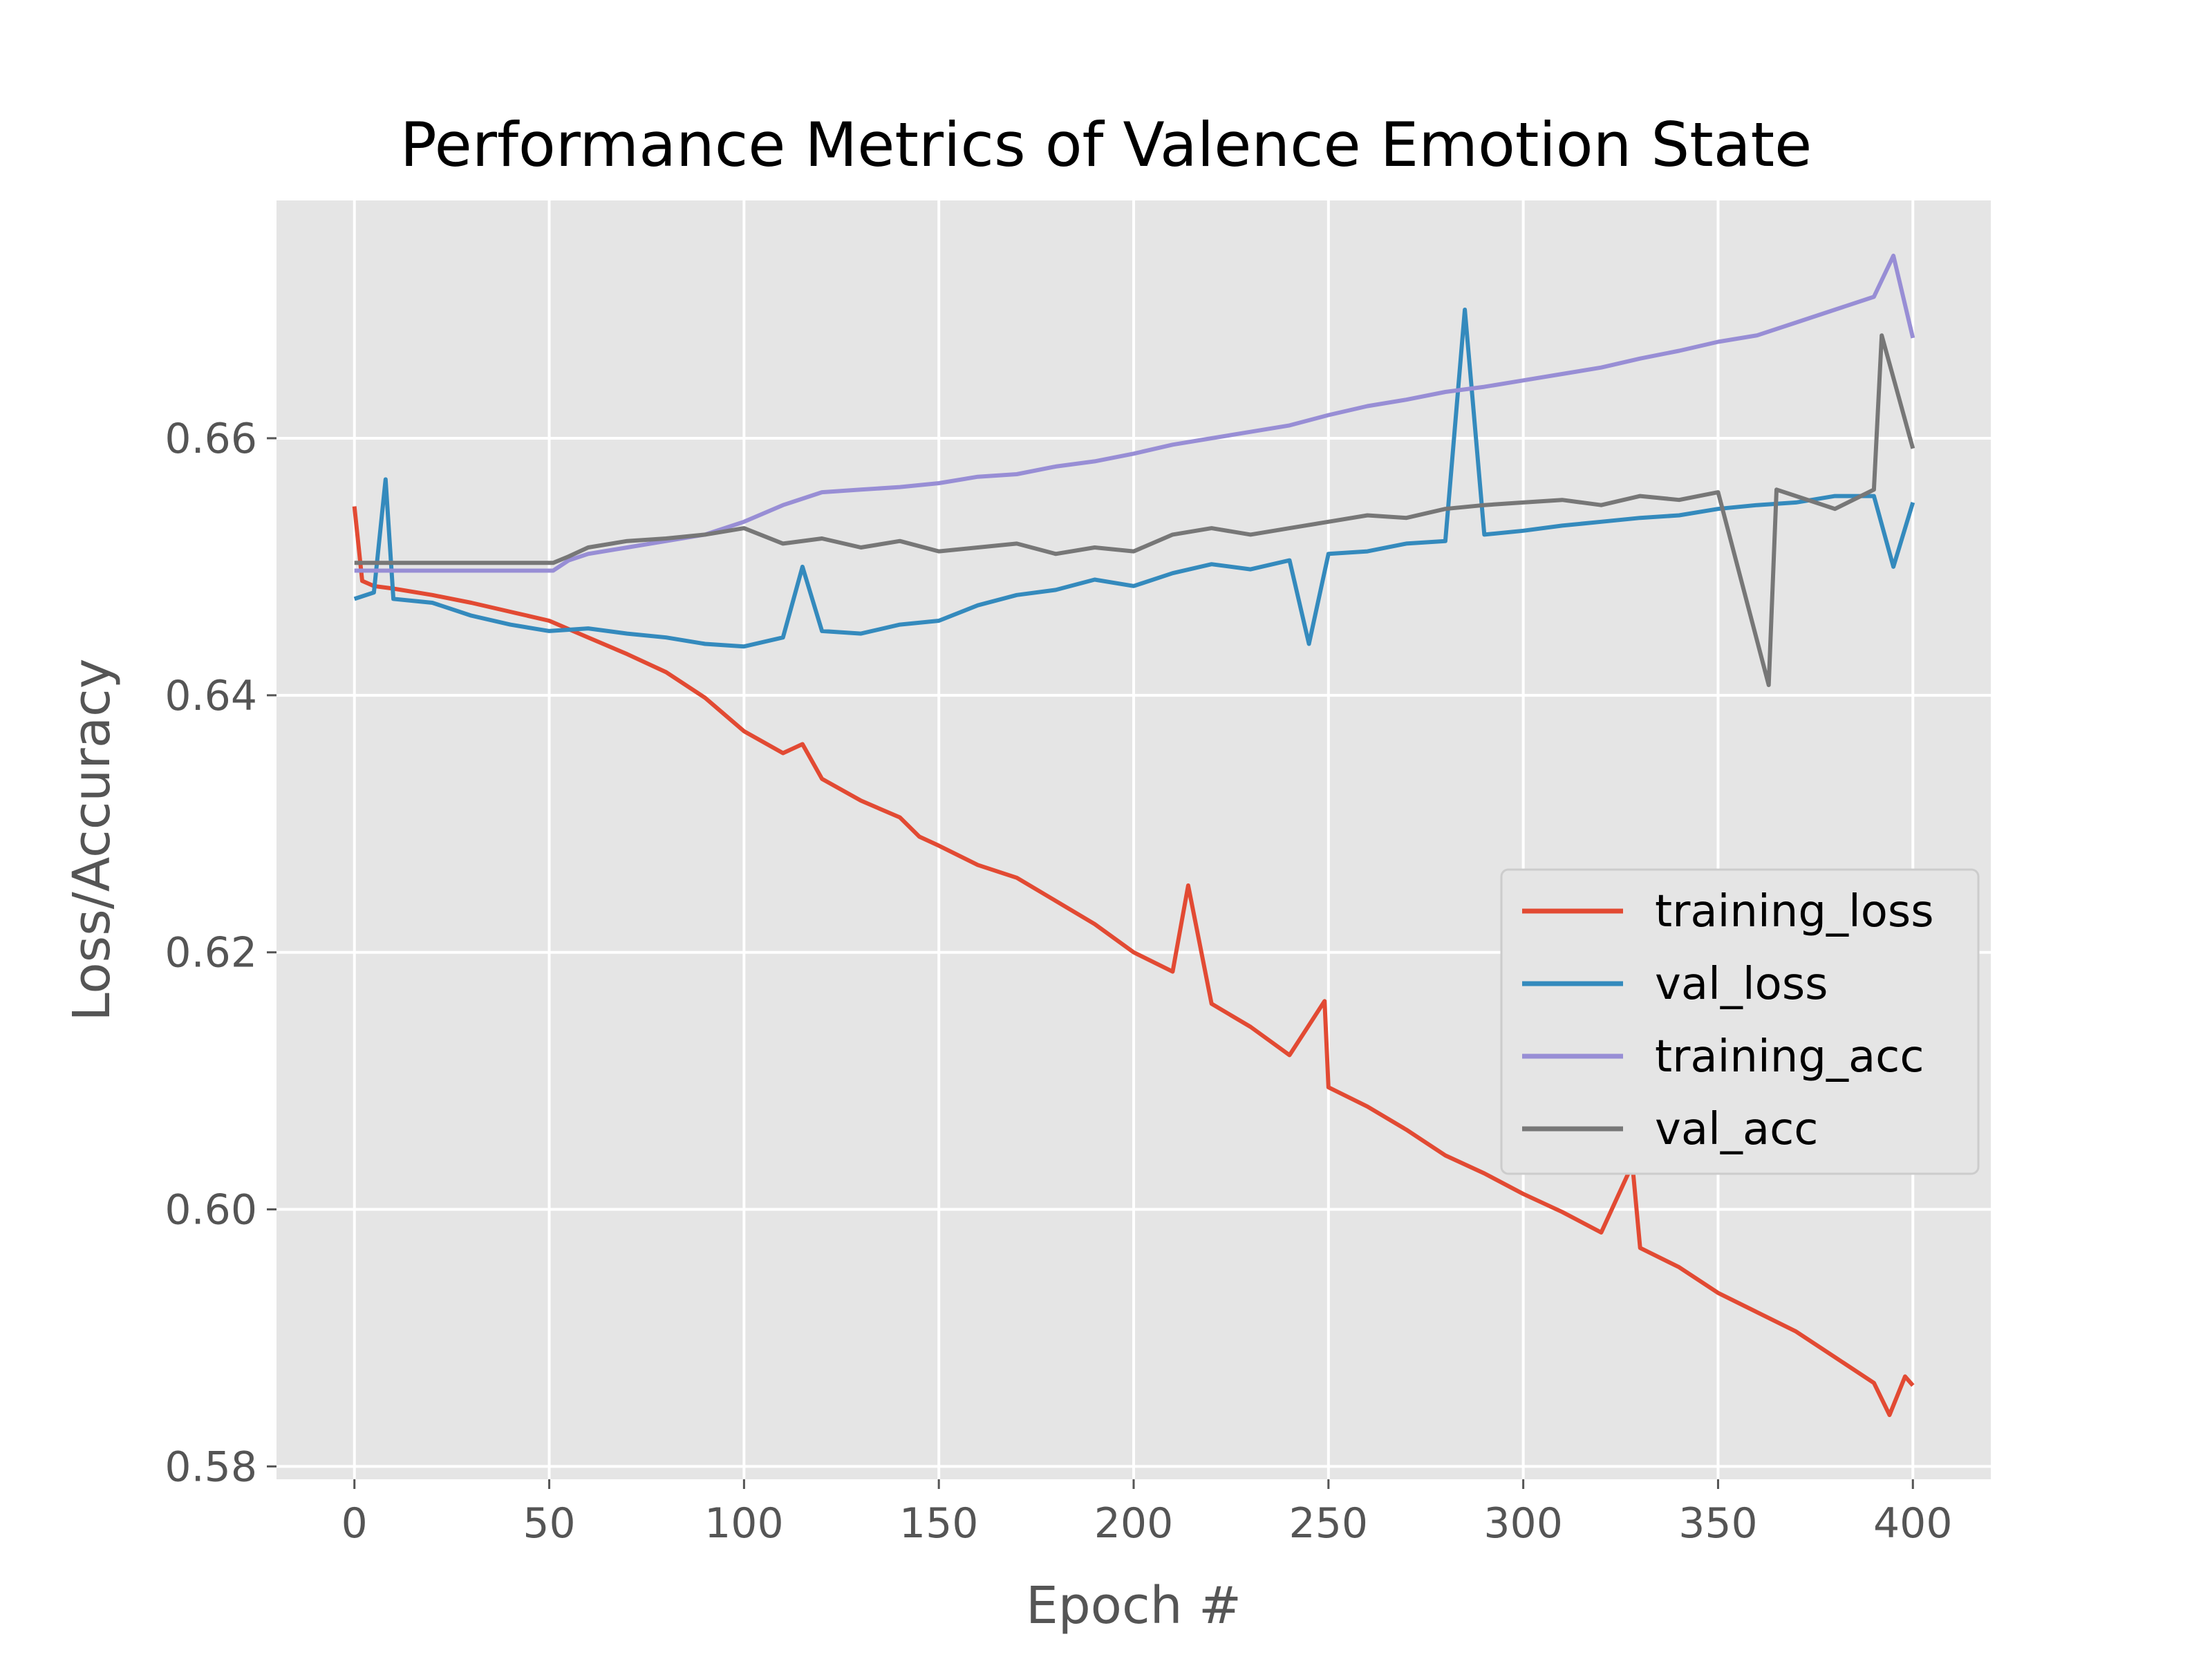 Image resolution: width=2212 pixels, height=1659 pixels. I want to click on x-ticks: 0 50 100 150 200 250 300 350 400, so click(1147, 1513).